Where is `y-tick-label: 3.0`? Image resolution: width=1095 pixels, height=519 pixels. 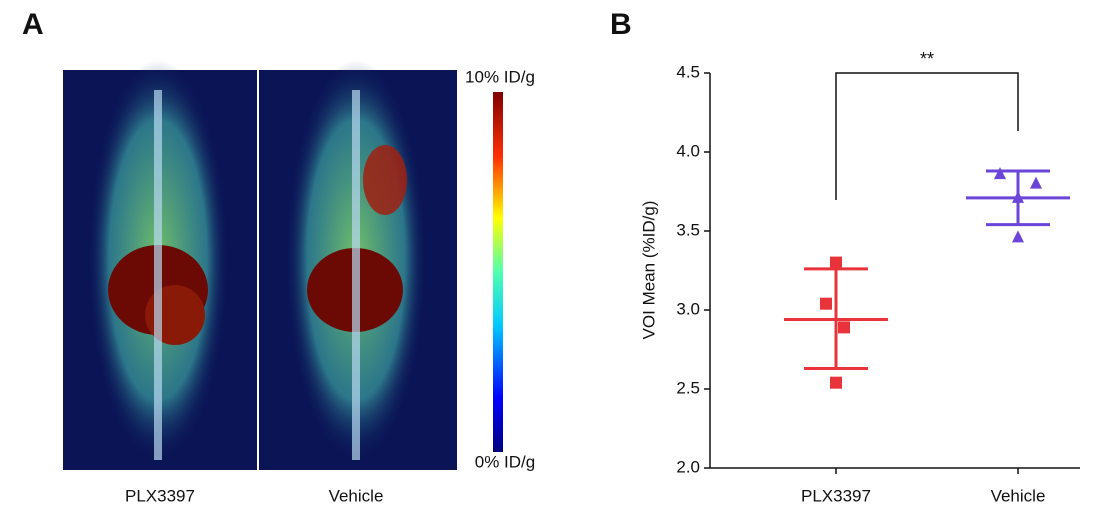
y-tick-label: 3.0 is located at coordinates (688, 308).